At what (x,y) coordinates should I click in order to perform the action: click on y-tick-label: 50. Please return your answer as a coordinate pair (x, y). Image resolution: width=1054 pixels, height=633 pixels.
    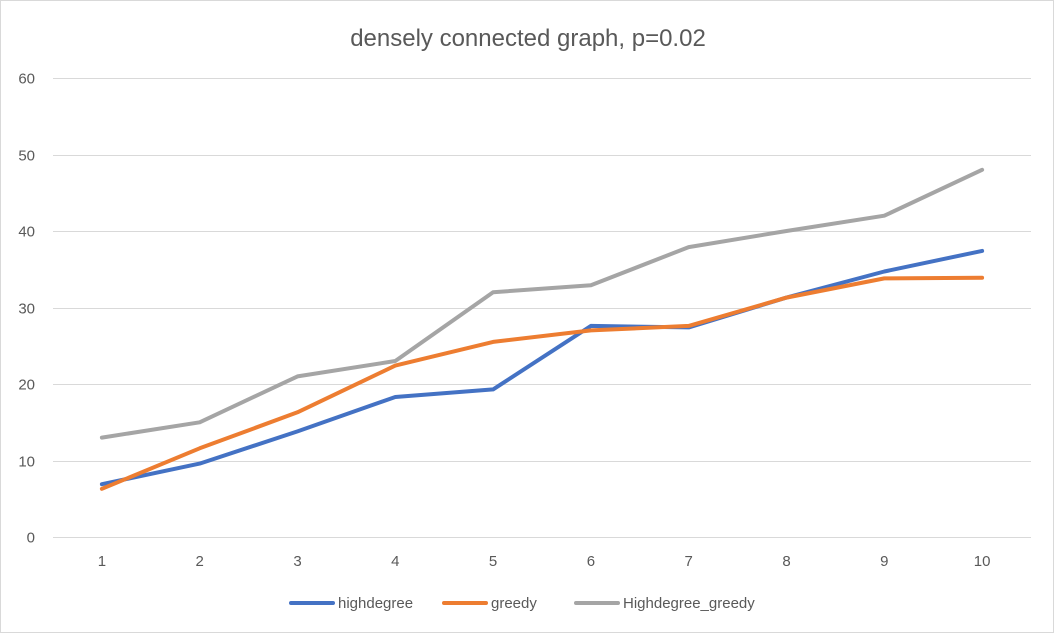
    Looking at the image, I should click on (26, 156).